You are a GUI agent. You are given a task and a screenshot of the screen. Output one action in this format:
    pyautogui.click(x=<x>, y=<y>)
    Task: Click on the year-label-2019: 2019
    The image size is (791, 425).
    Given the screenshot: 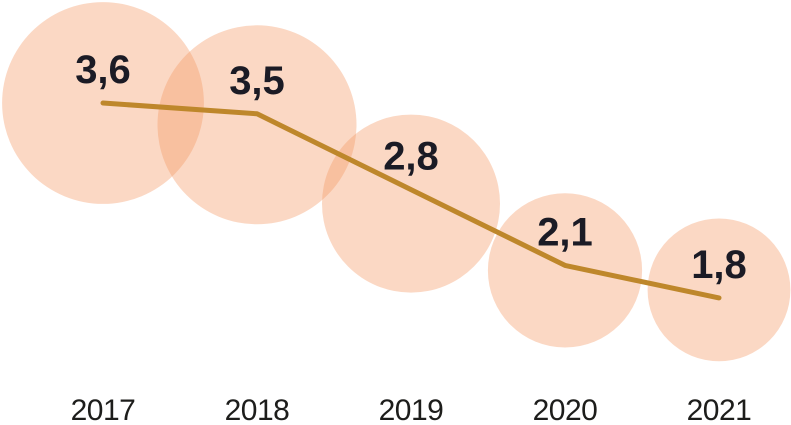 What is the action you would take?
    pyautogui.click(x=411, y=409)
    